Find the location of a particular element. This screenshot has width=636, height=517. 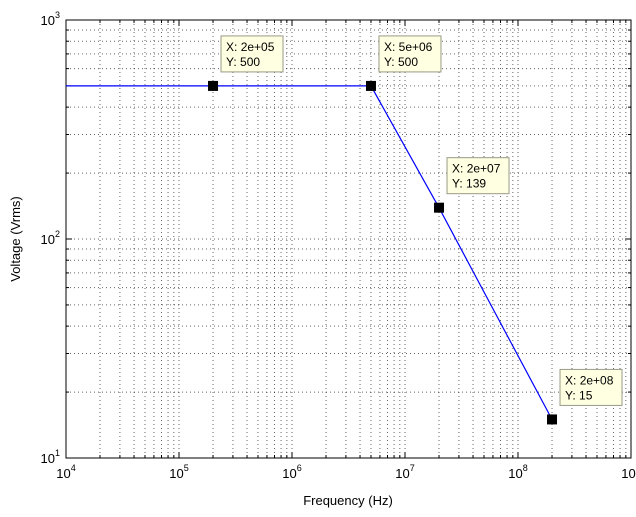

datatip: X: 5e+06Y: 500 is located at coordinates (403, 63).